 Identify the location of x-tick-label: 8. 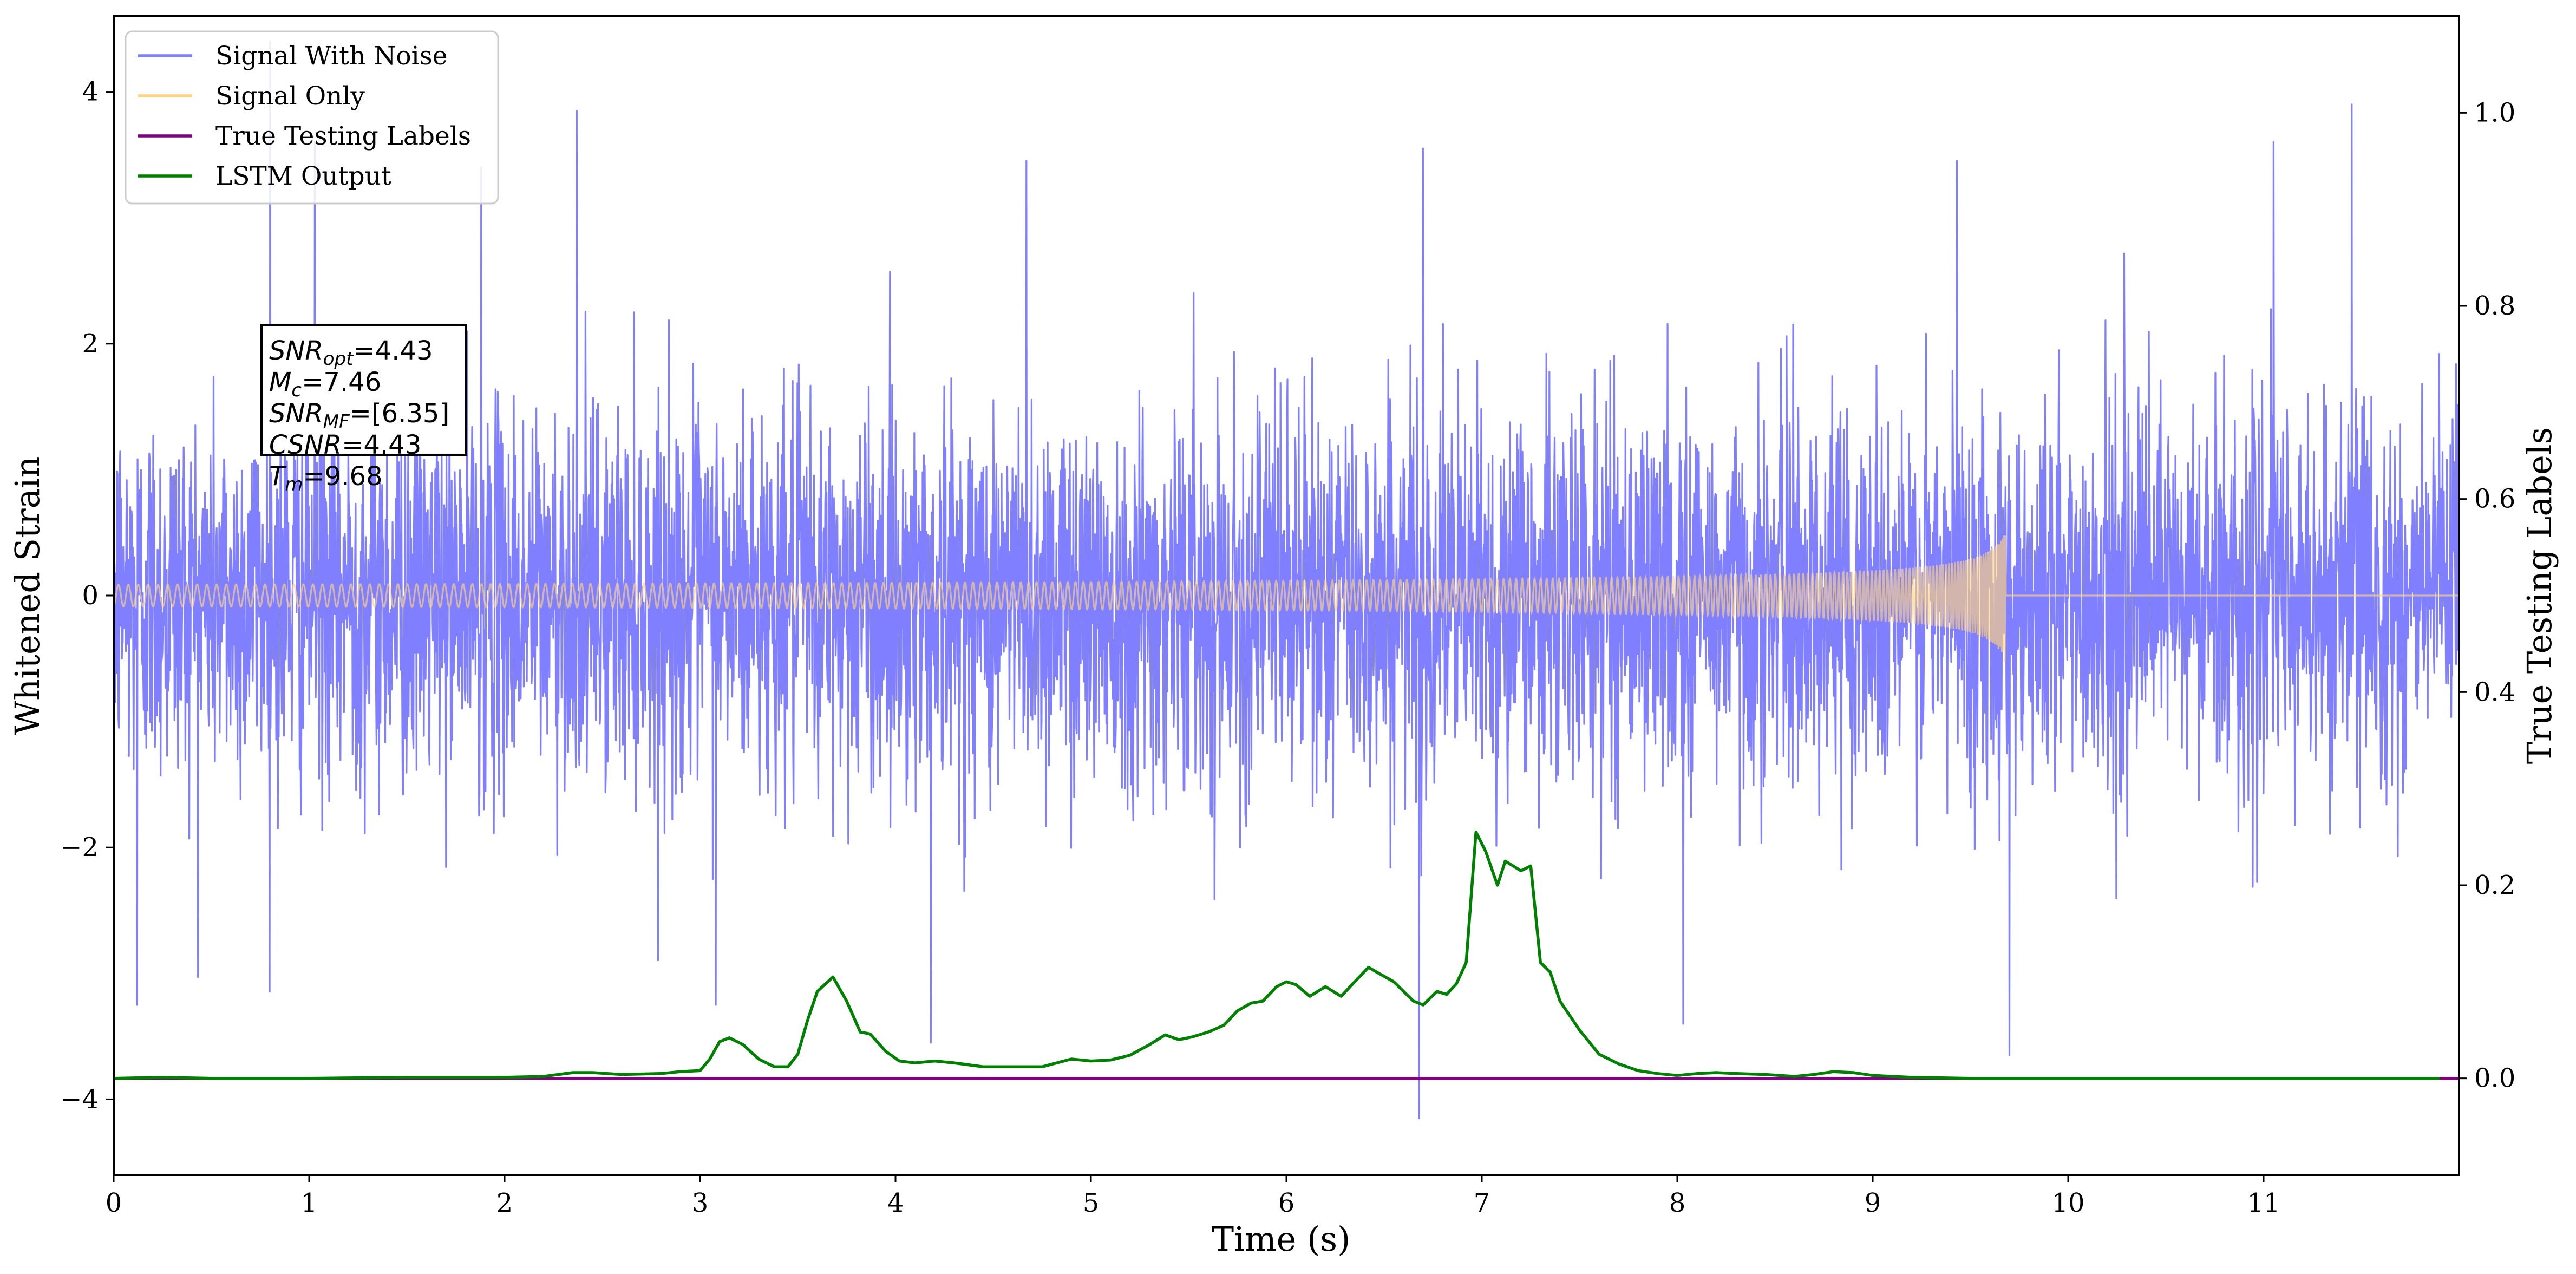
(1677, 1203).